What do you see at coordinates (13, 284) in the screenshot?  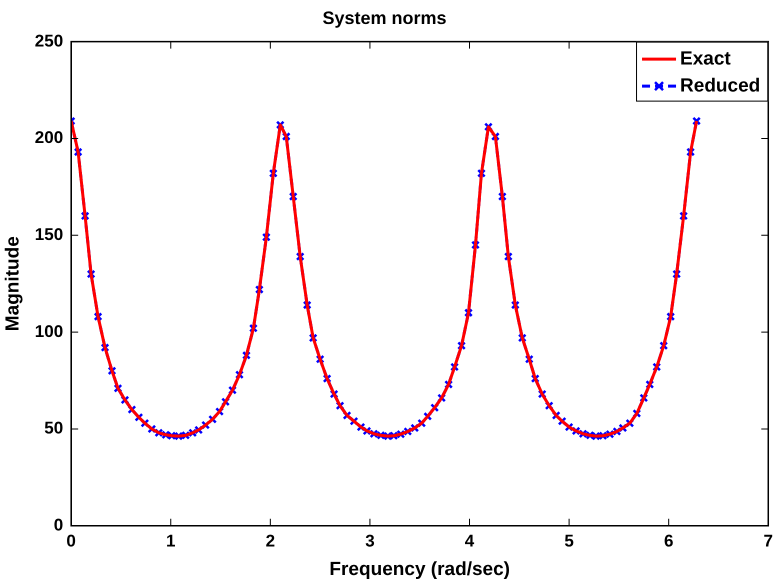 I see `y-axis-title: Magnitude` at bounding box center [13, 284].